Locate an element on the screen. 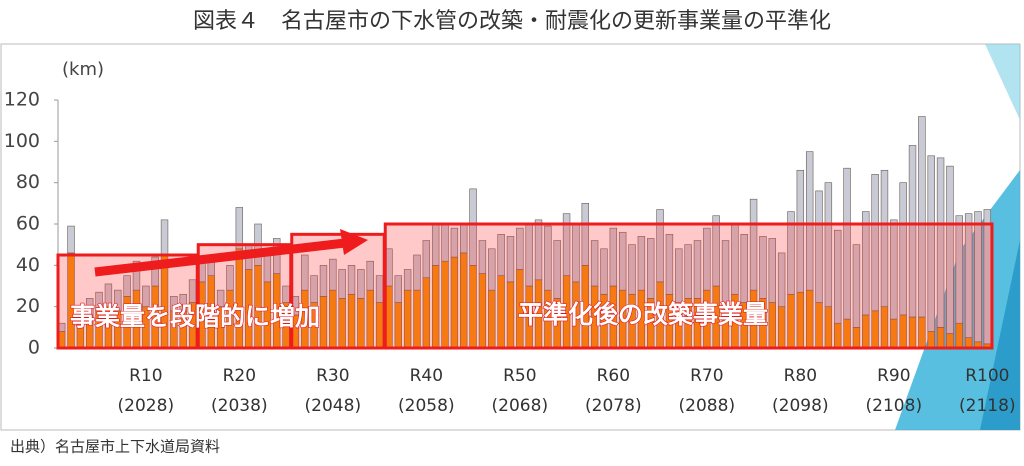 Image resolution: width=1024 pixels, height=466 pixels. x-tick-label: R30 is located at coordinates (332, 376).